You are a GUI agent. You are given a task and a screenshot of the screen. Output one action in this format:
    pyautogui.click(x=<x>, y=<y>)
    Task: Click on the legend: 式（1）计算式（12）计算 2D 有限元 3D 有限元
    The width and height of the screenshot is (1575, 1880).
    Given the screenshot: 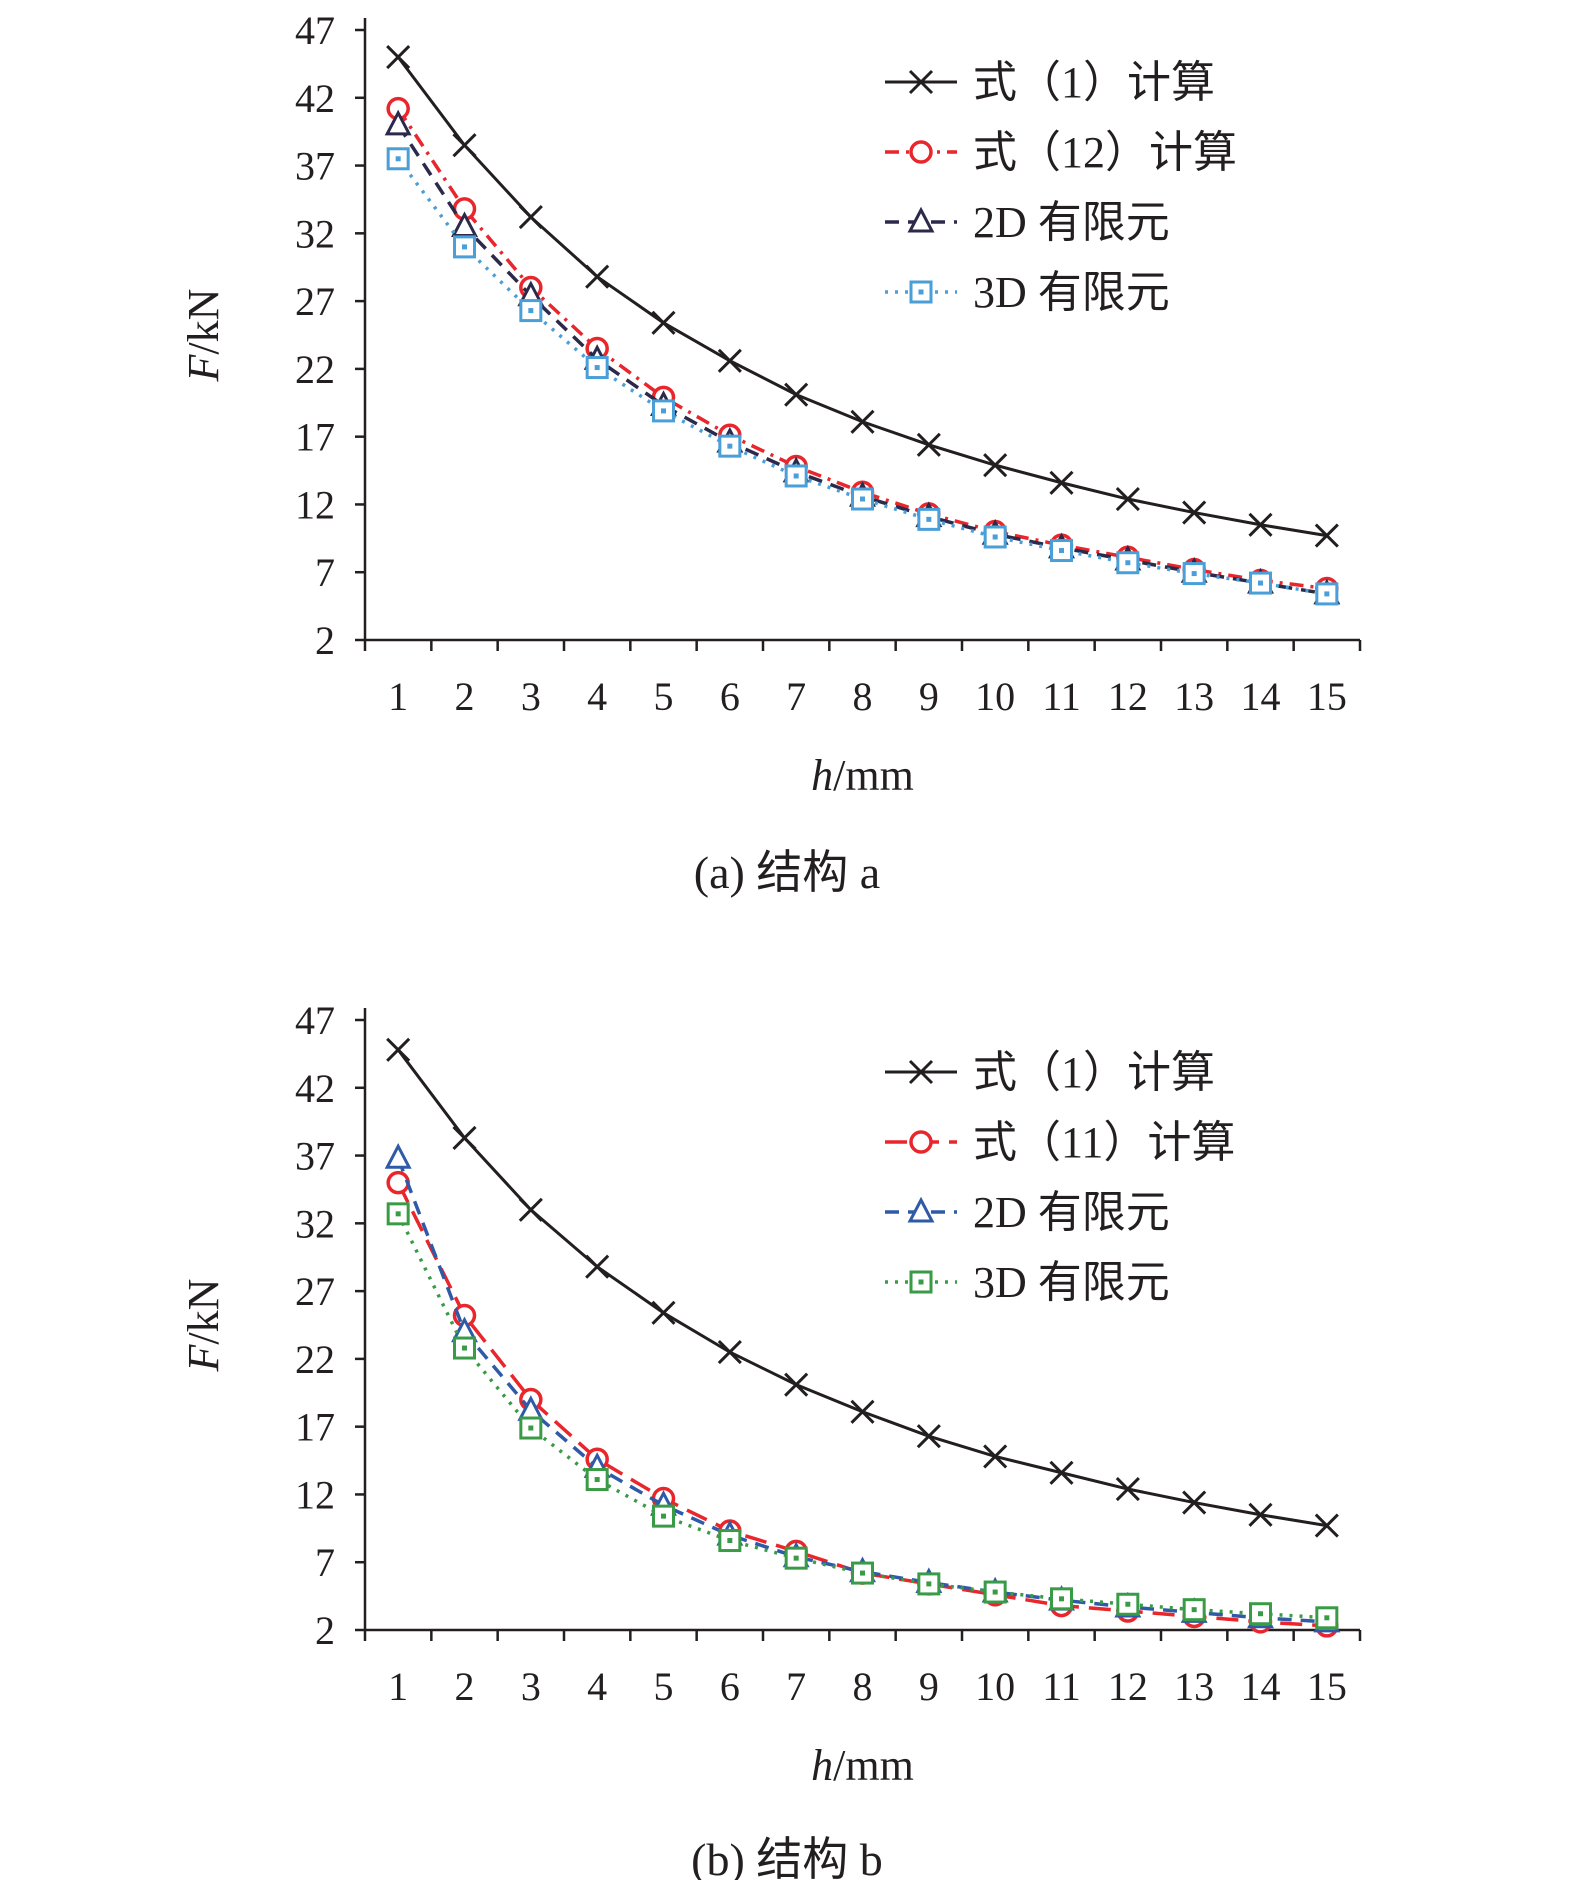 What is the action you would take?
    pyautogui.click(x=1061, y=187)
    